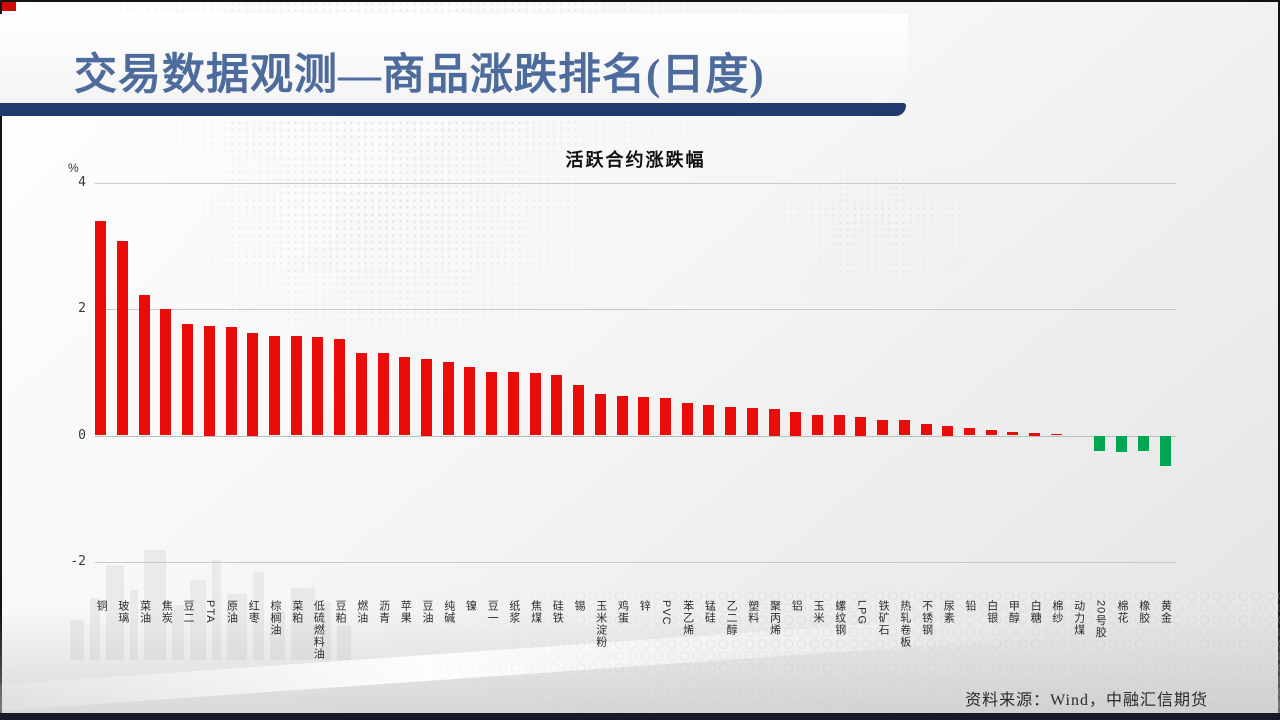  I want to click on x-category-label: 20号胶, so click(1100, 619).